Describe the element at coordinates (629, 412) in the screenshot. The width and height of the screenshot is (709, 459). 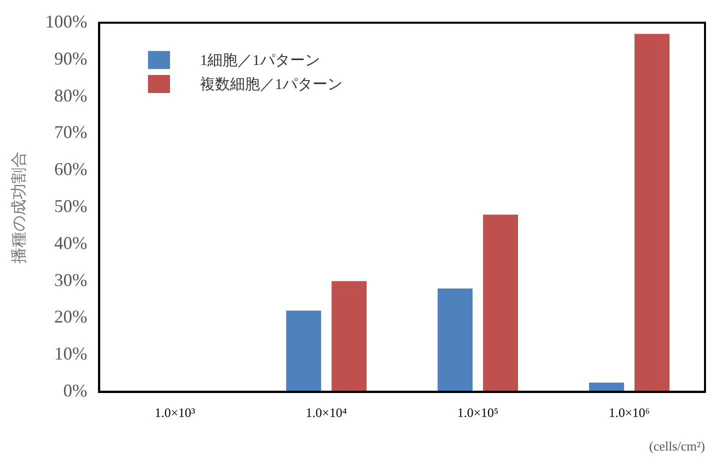
I see `x-tick-label: 1.0×10⁶` at that location.